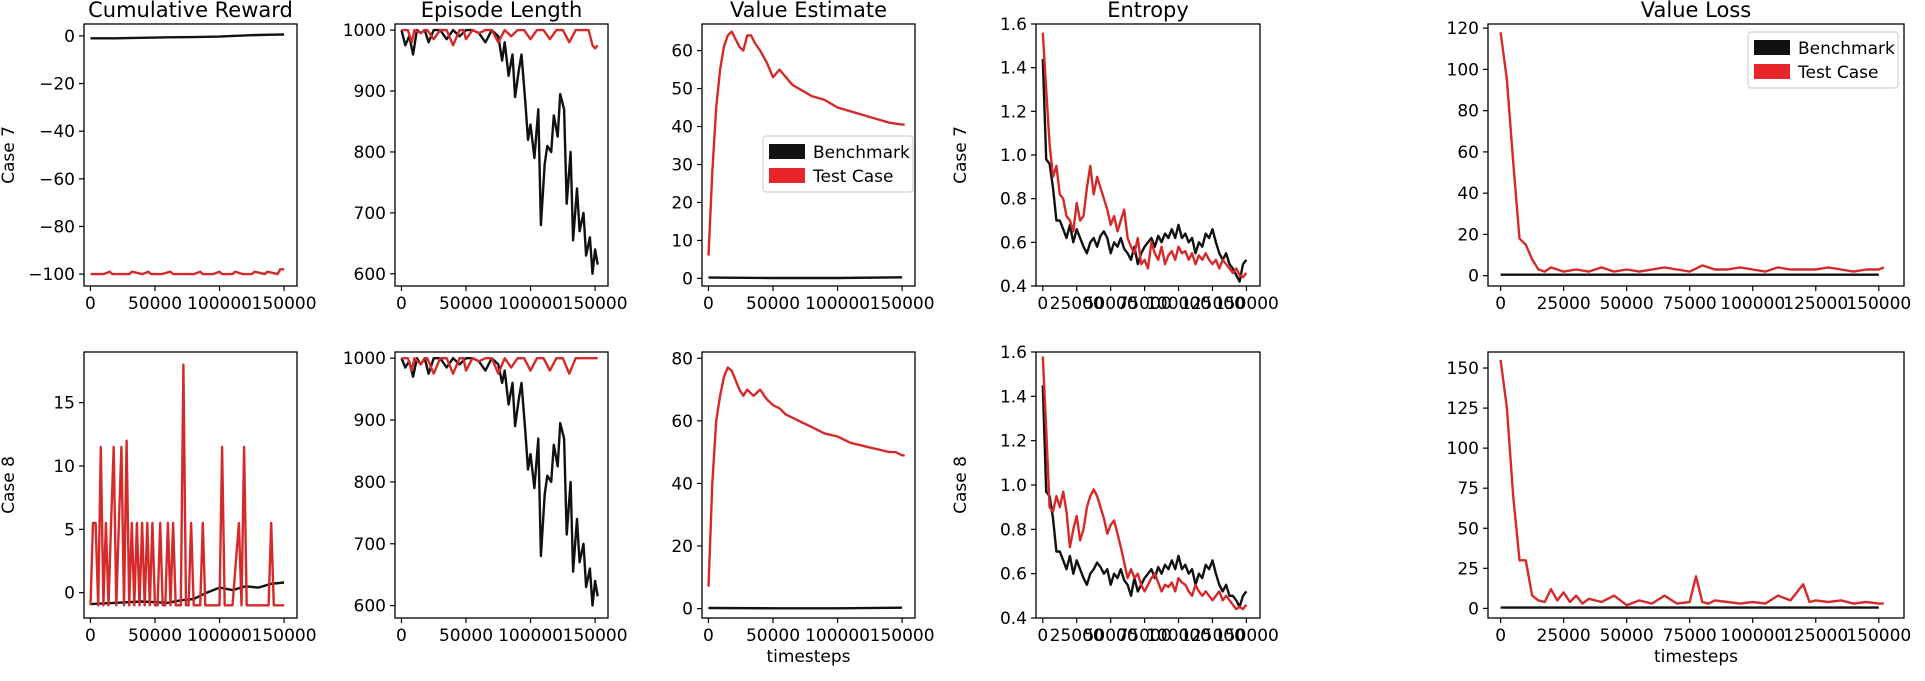  I want to click on y-tick-label: 0.4, so click(1013, 619).